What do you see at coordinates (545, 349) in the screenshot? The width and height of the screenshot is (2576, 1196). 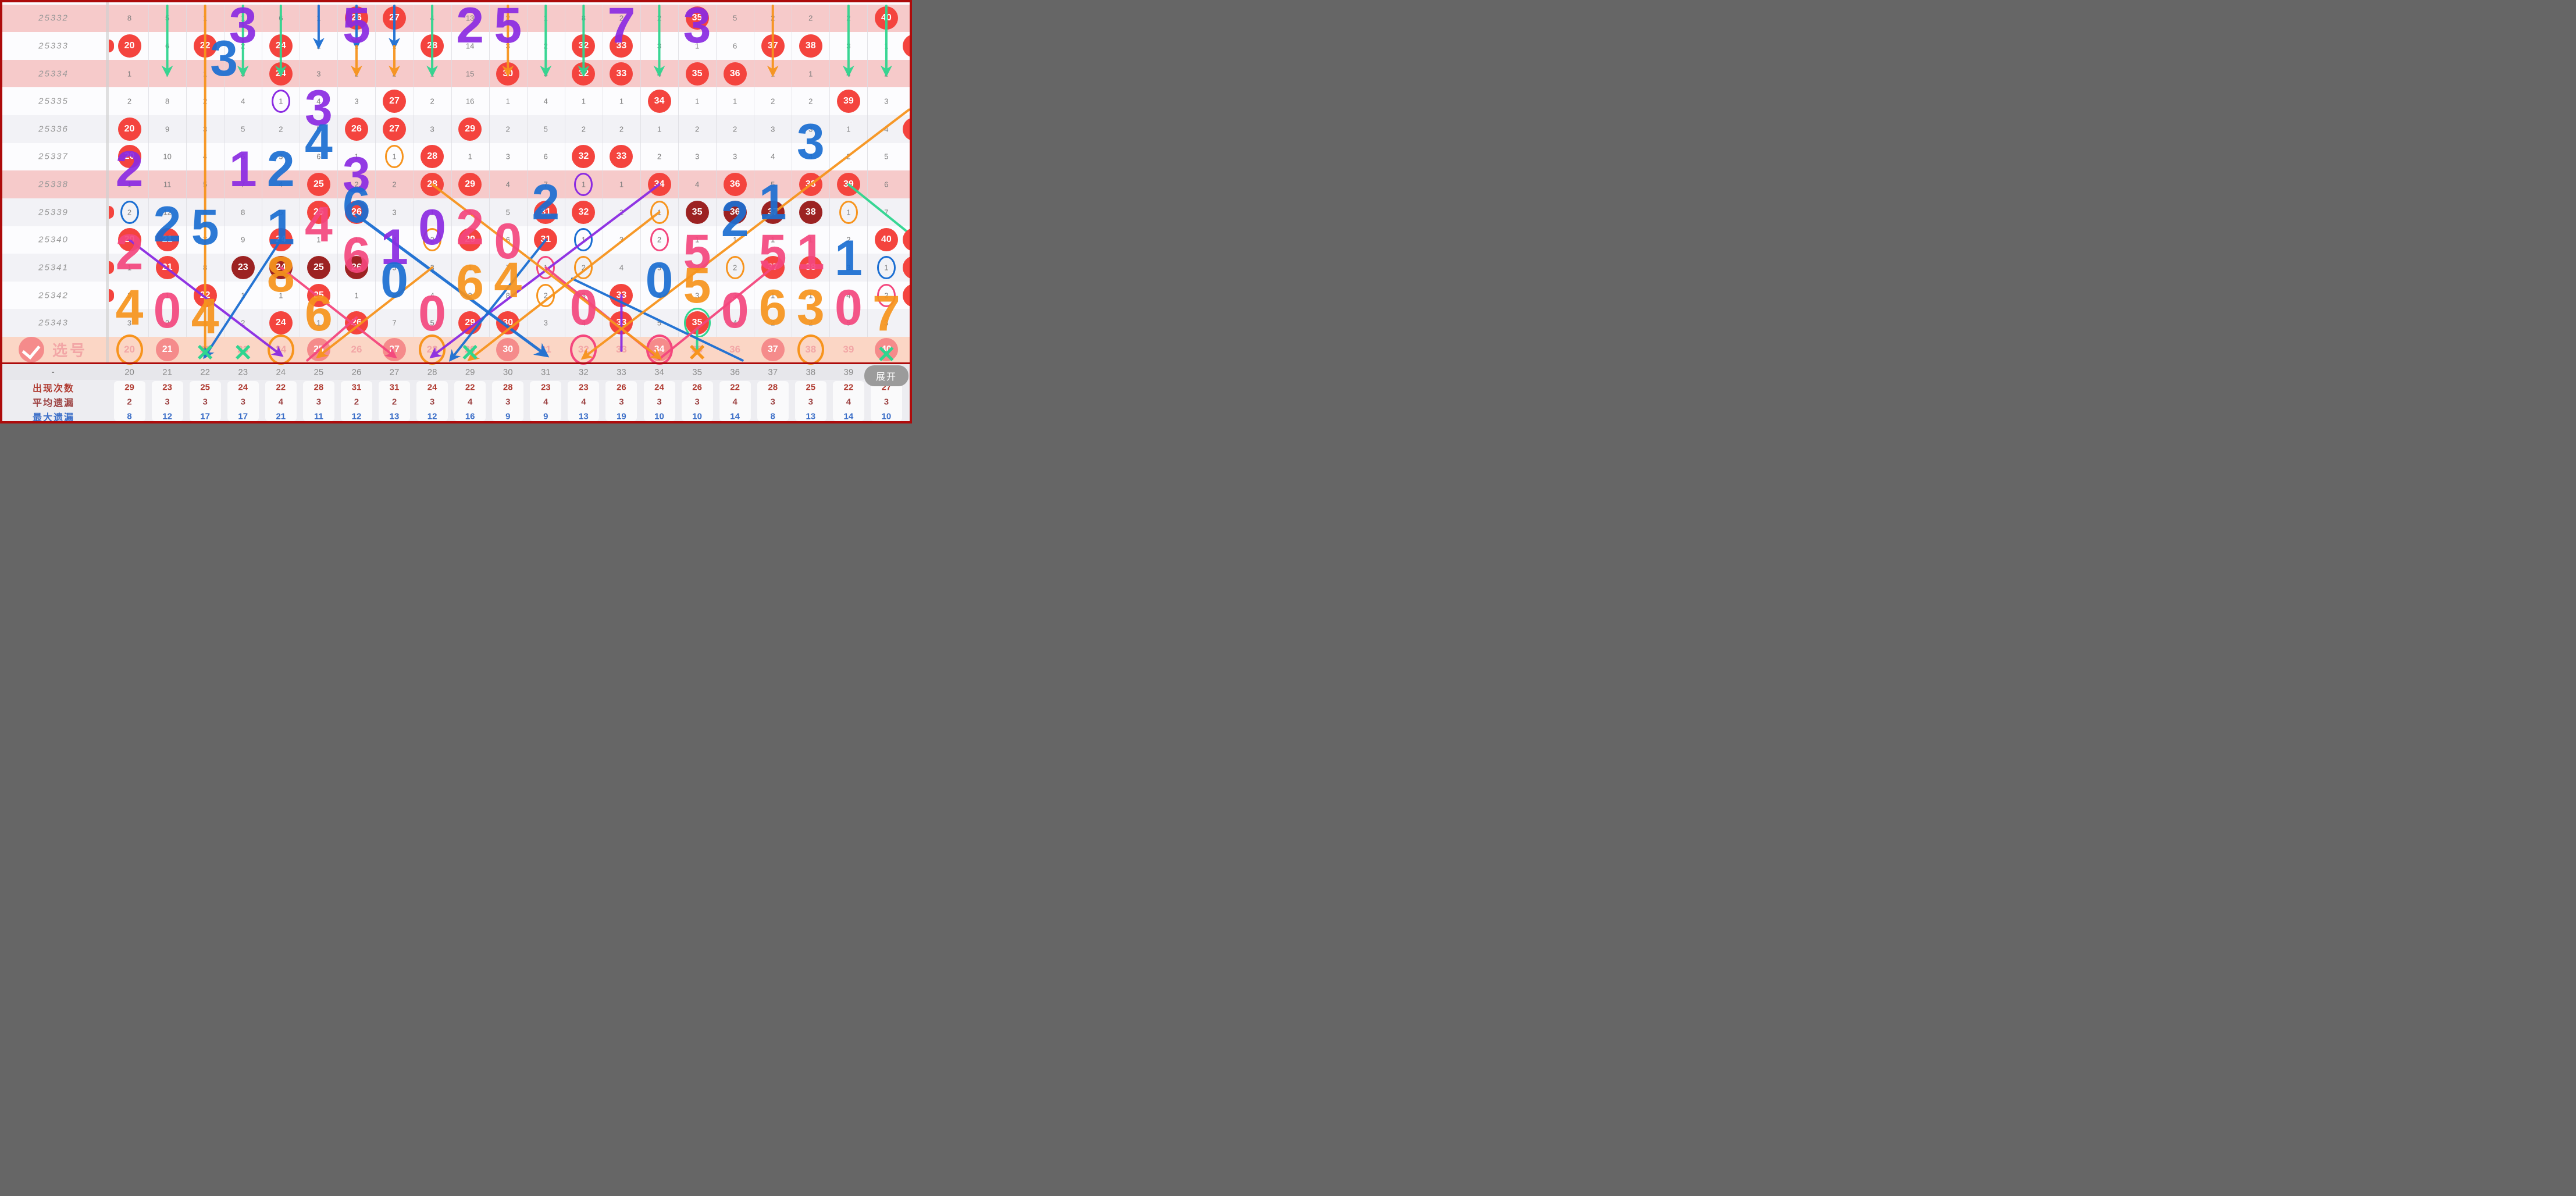 I see `selection-number: 31` at bounding box center [545, 349].